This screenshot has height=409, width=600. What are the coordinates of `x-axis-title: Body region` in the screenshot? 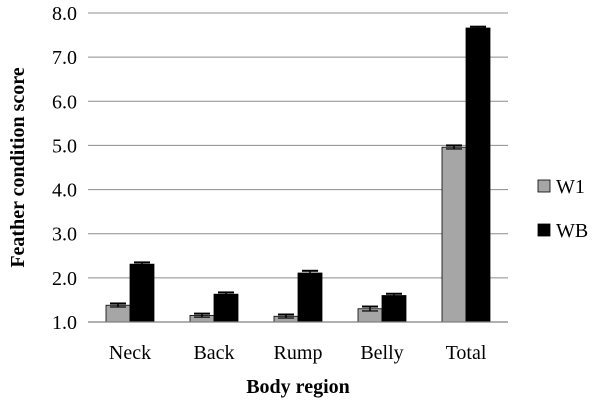 It's located at (298, 387).